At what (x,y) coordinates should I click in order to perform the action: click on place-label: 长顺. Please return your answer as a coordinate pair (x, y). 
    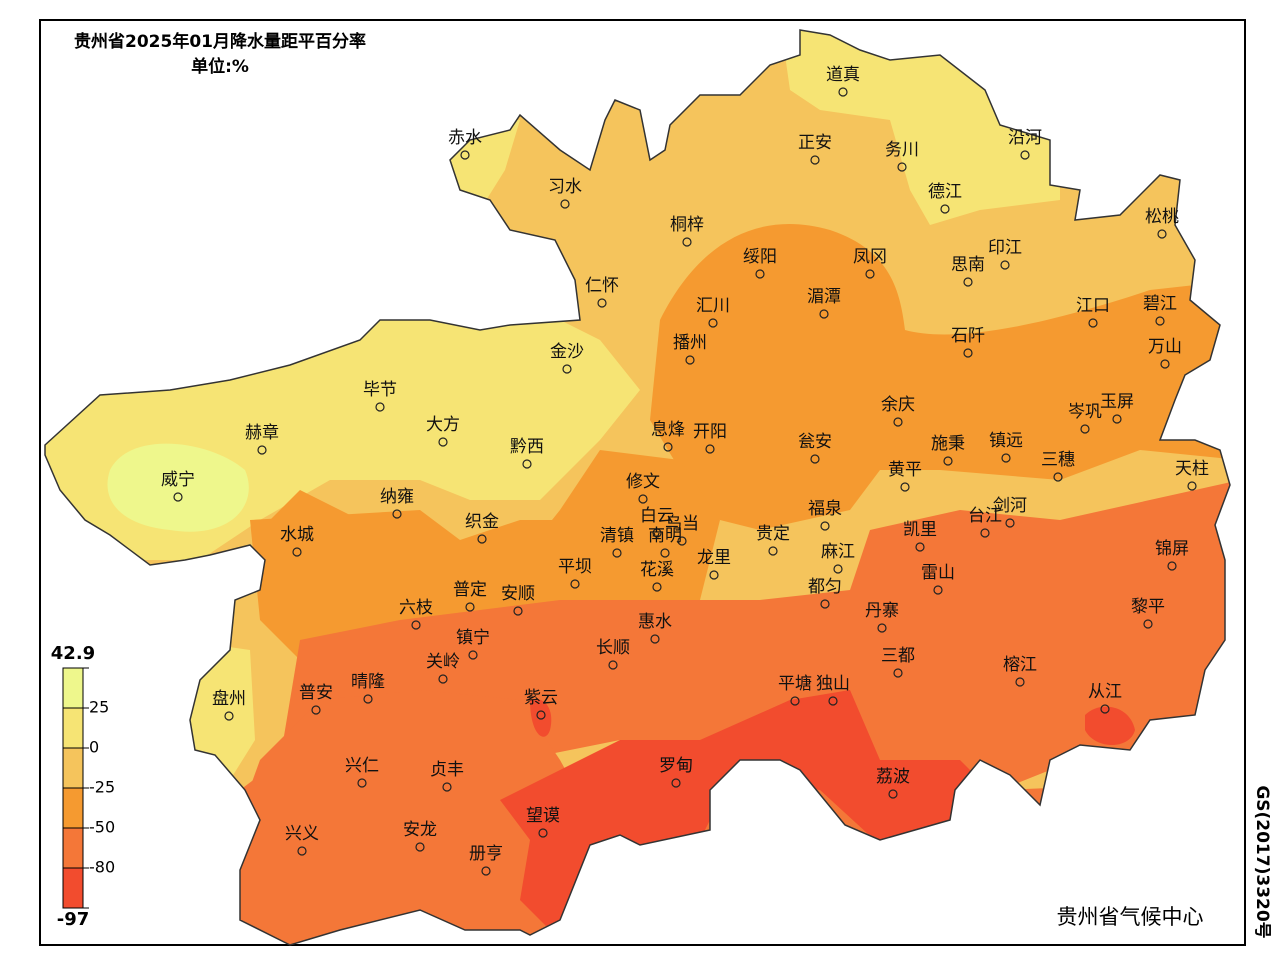
    Looking at the image, I should click on (613, 648).